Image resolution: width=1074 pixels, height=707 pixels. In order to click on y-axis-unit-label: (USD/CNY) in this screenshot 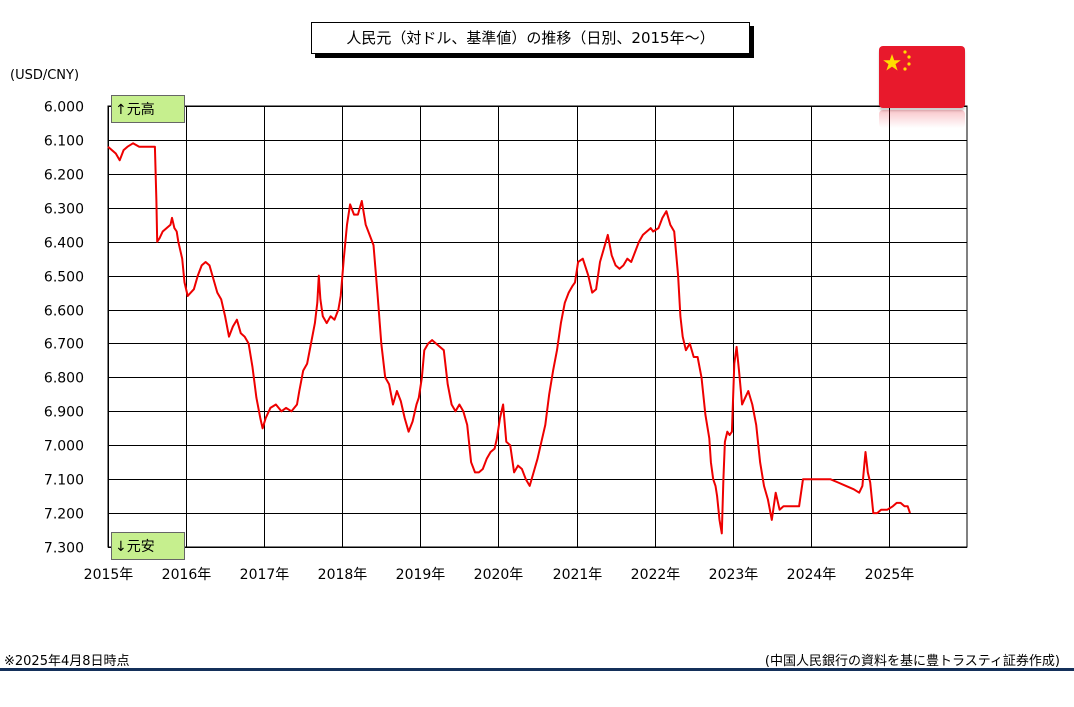, I will do `click(45, 75)`.